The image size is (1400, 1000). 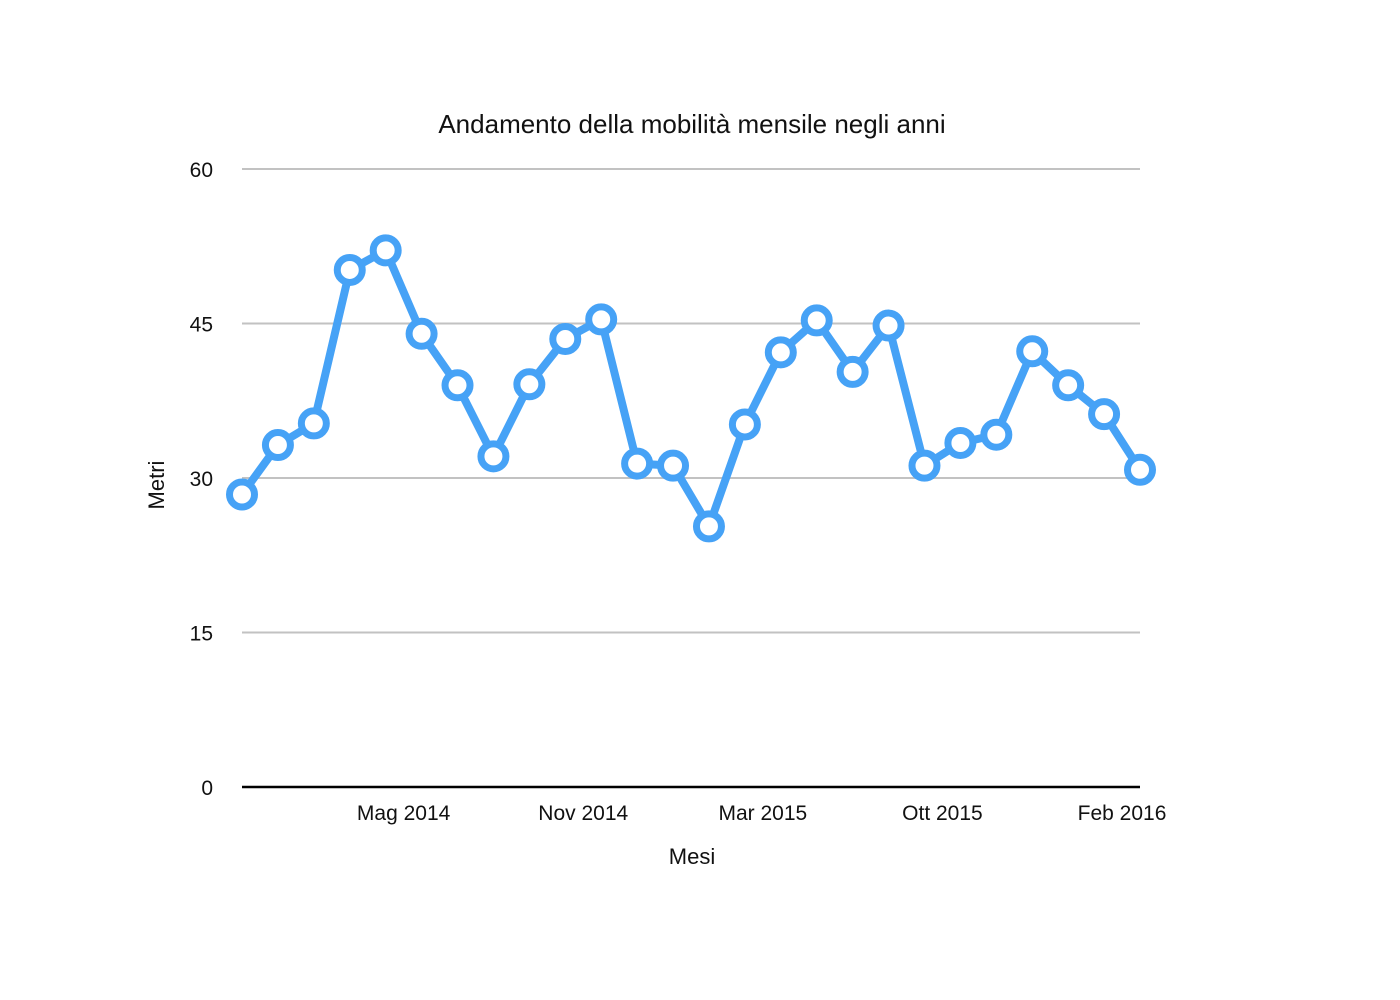 I want to click on y-tick-label: 60, so click(x=201, y=170).